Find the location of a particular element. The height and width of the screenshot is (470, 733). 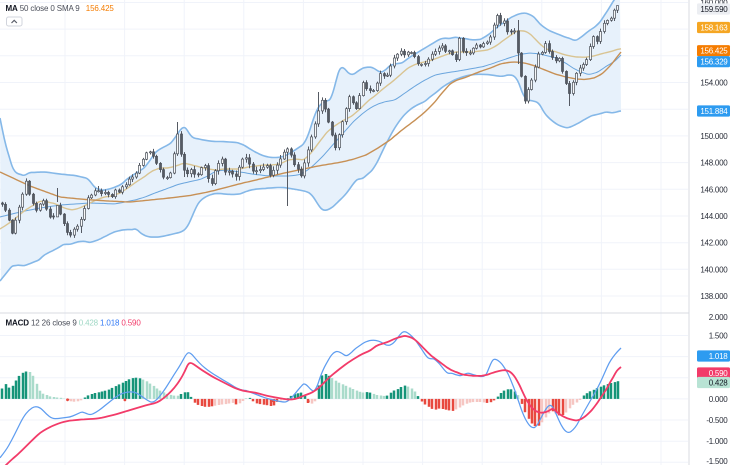

svg-text: 144.000 is located at coordinates (714, 216).